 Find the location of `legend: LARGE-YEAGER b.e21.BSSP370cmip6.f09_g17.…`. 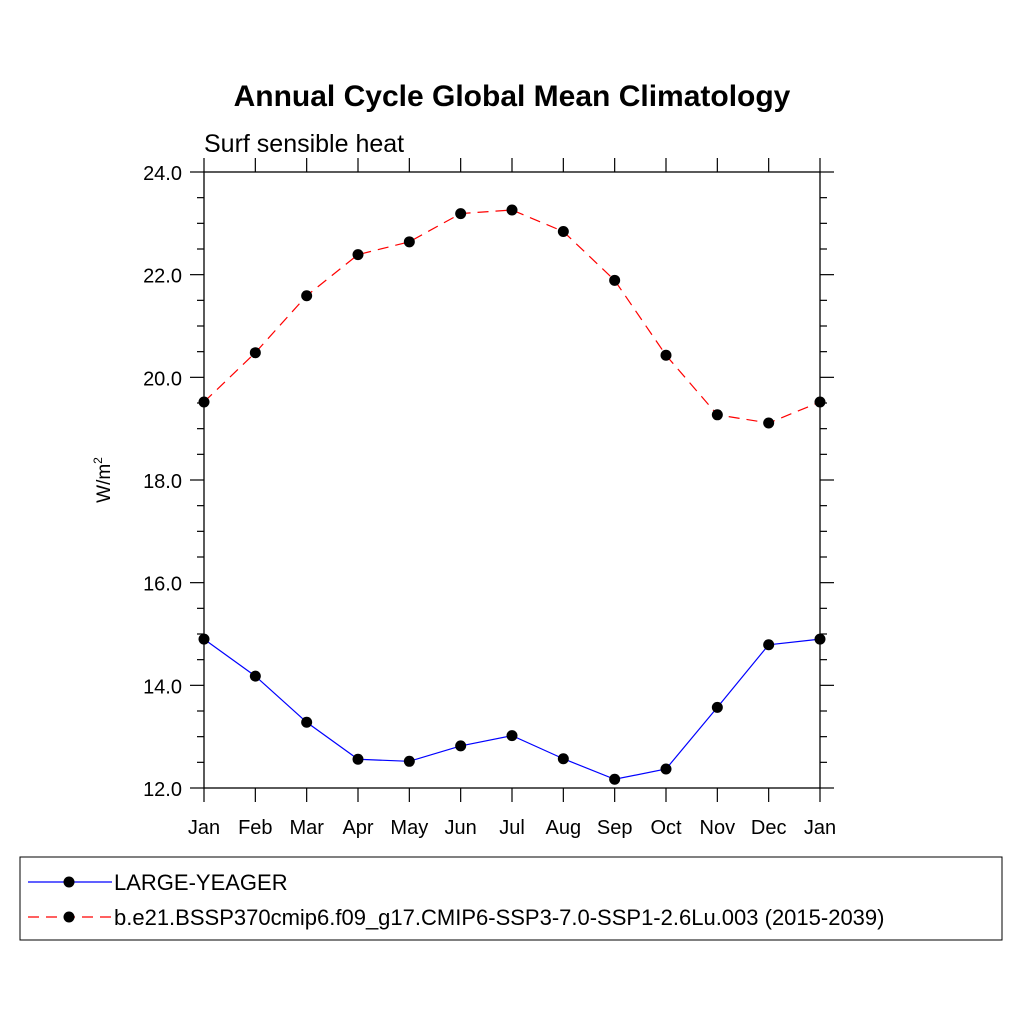

legend: LARGE-YEAGER b.e21.BSSP370cmip6.f09_g17.… is located at coordinates (511, 898).